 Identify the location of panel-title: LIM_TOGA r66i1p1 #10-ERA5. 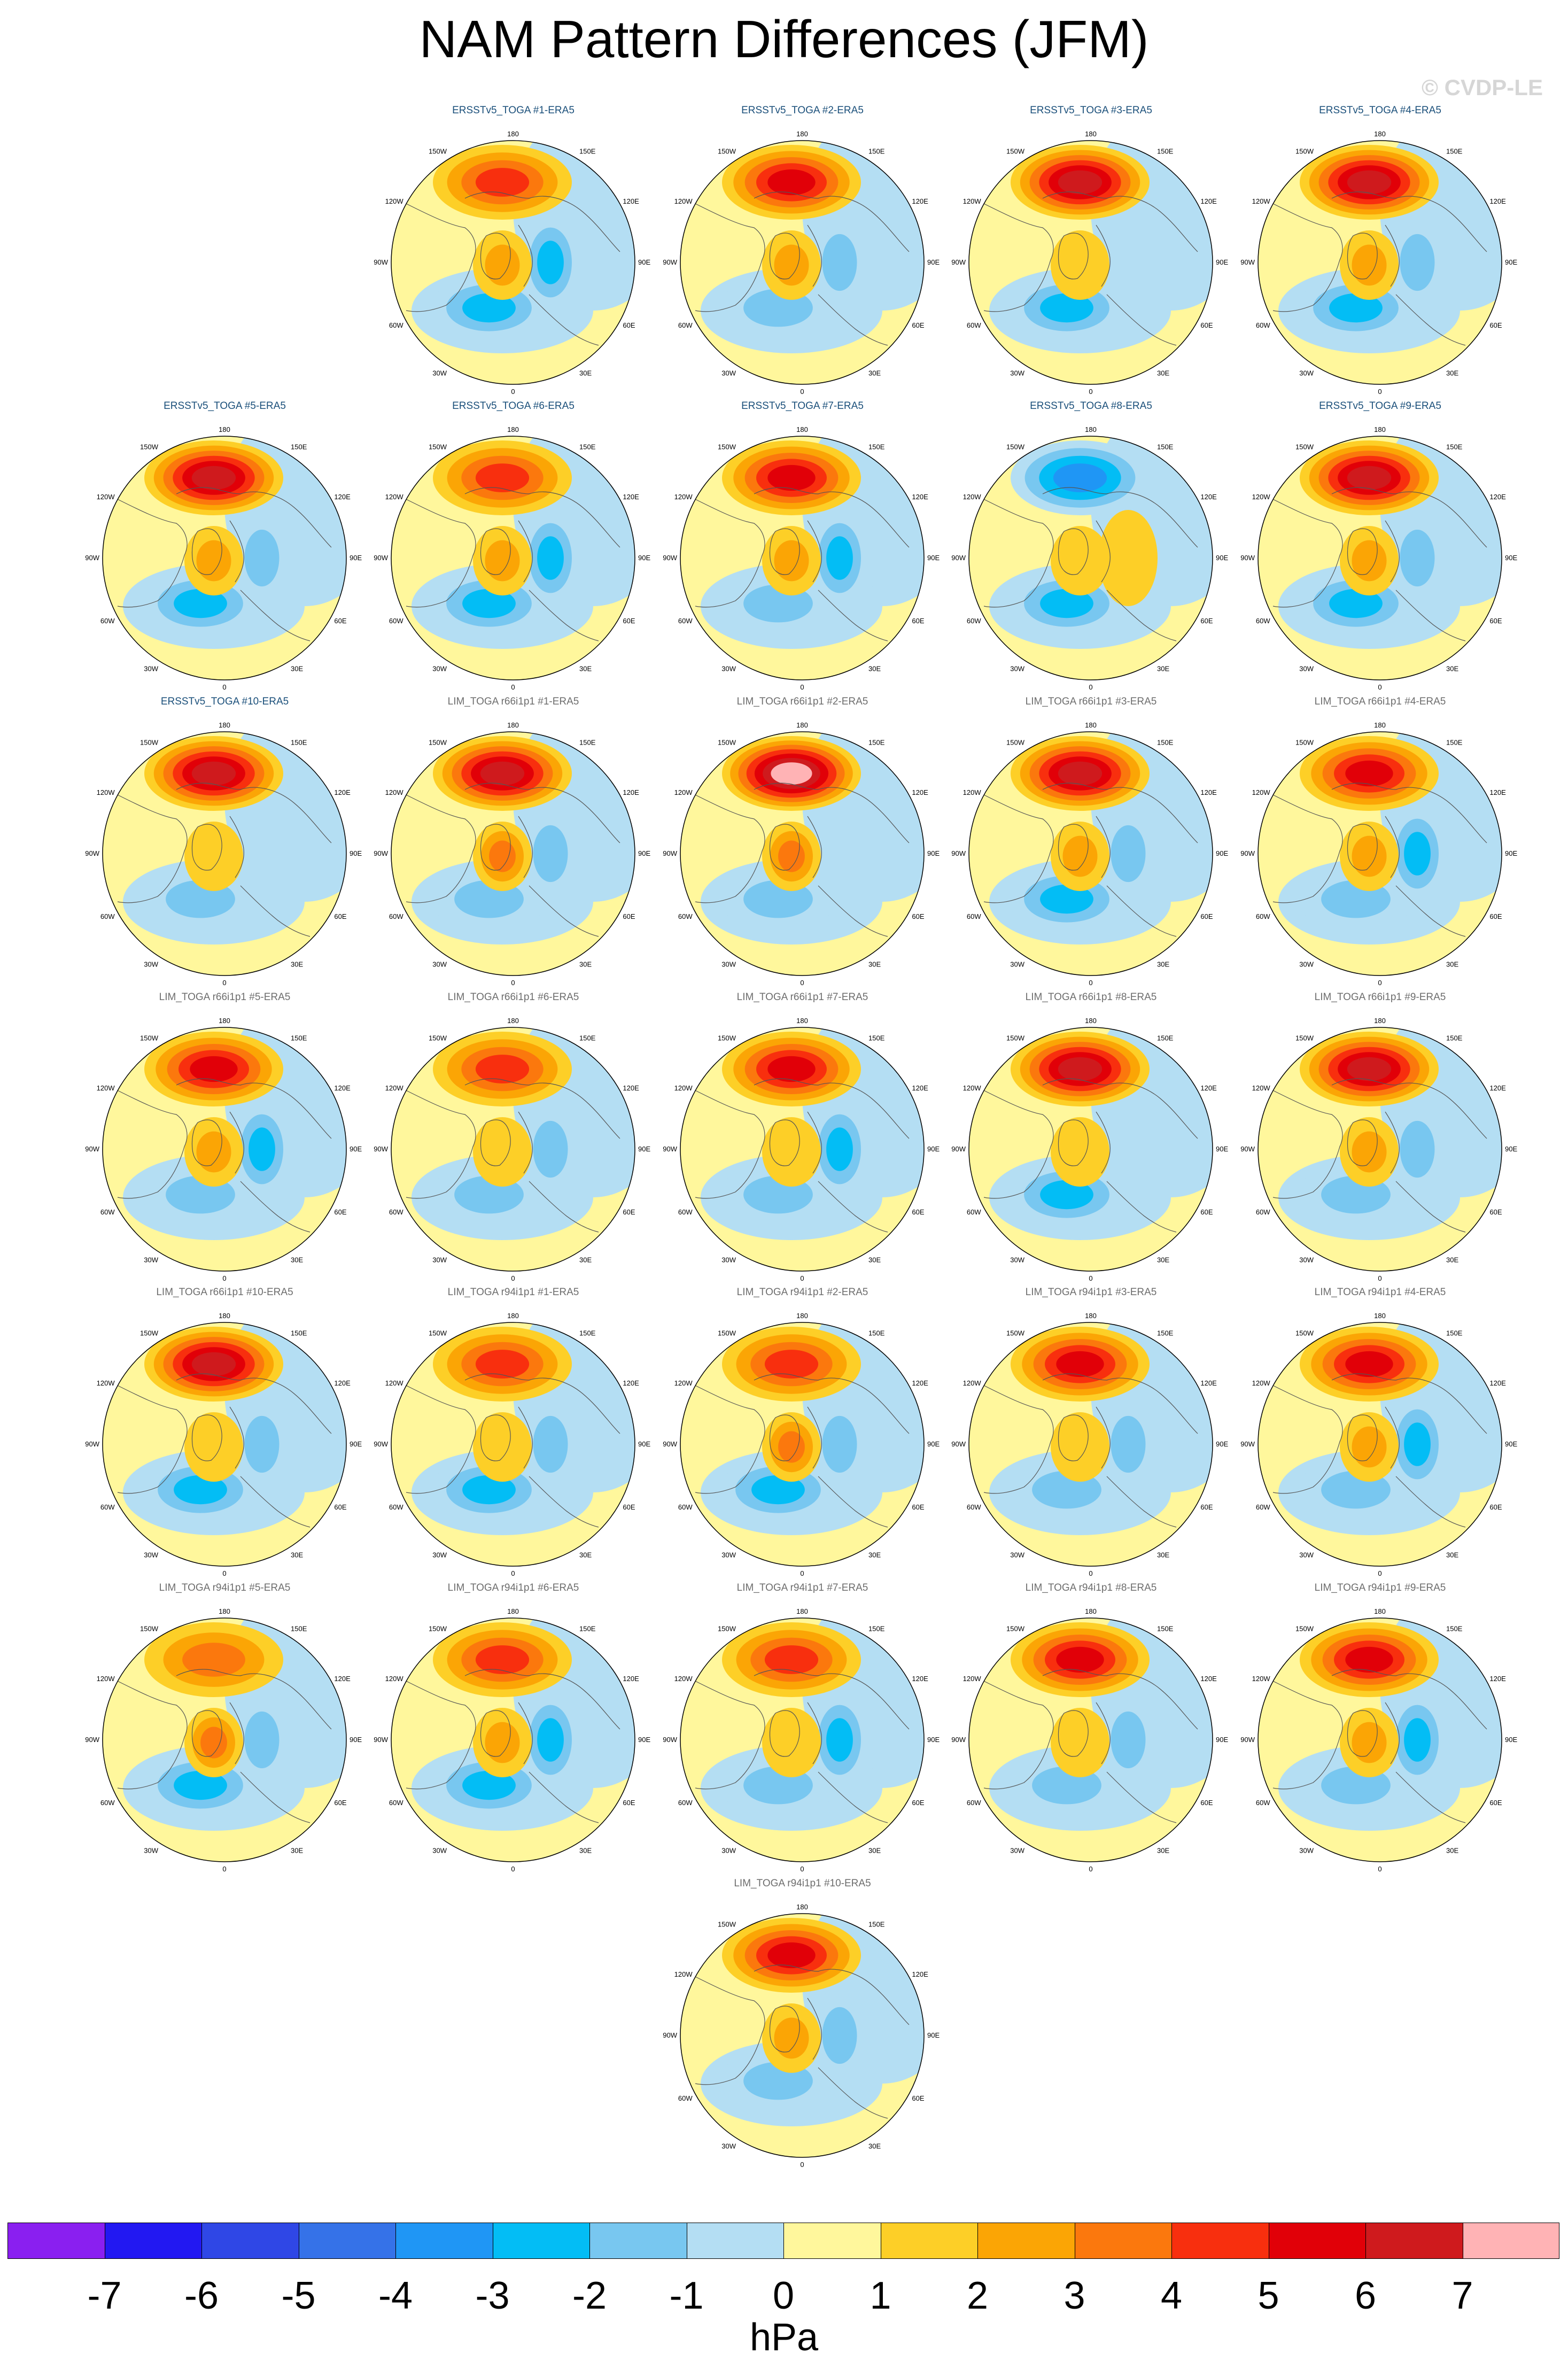
(225, 1292).